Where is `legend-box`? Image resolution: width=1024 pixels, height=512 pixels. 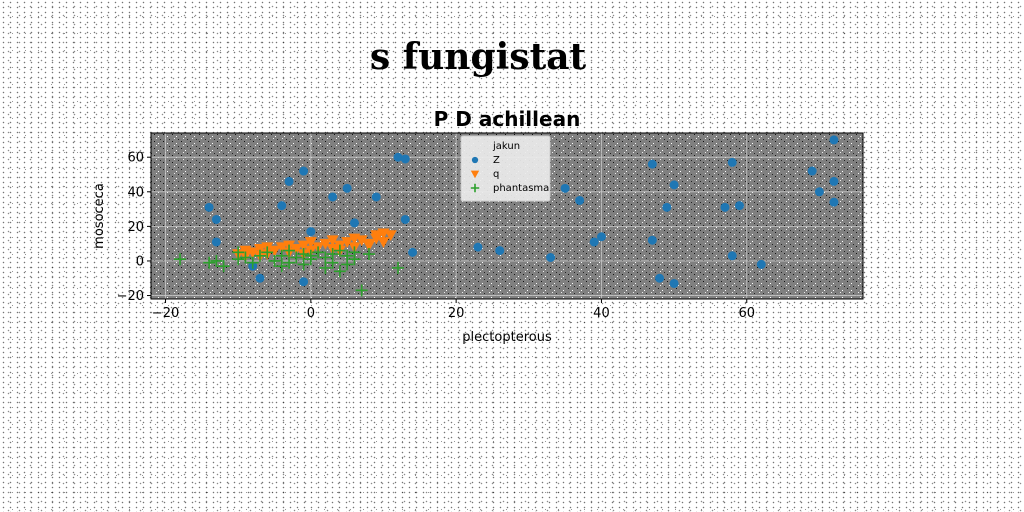 legend-box is located at coordinates (505, 168).